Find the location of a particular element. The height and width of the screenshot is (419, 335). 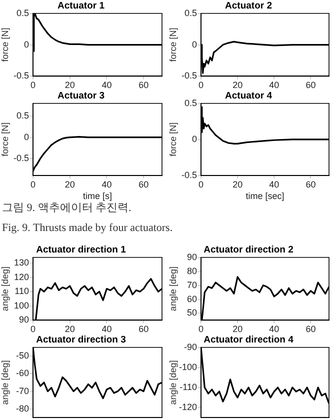

chart-title: Actuator direction 2 is located at coordinates (249, 250).